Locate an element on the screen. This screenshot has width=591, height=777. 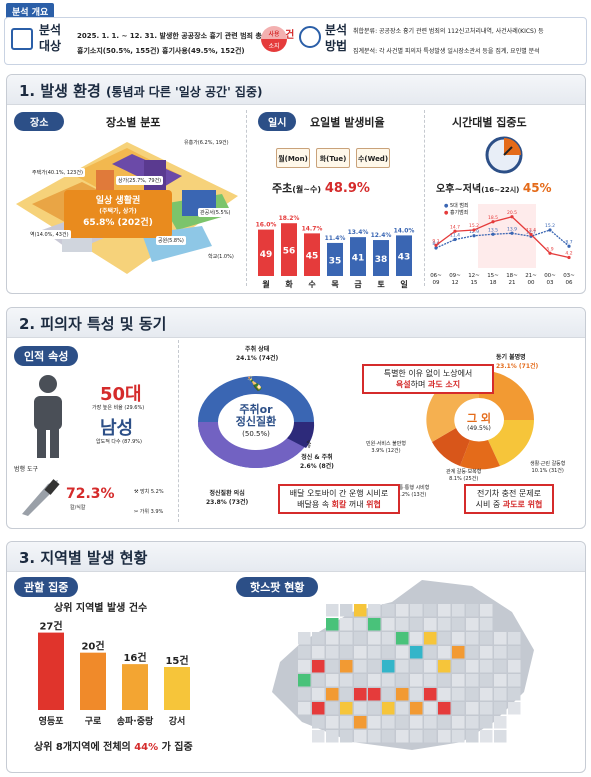
time-tick-label: 12~ is located at coordinates (474, 276).